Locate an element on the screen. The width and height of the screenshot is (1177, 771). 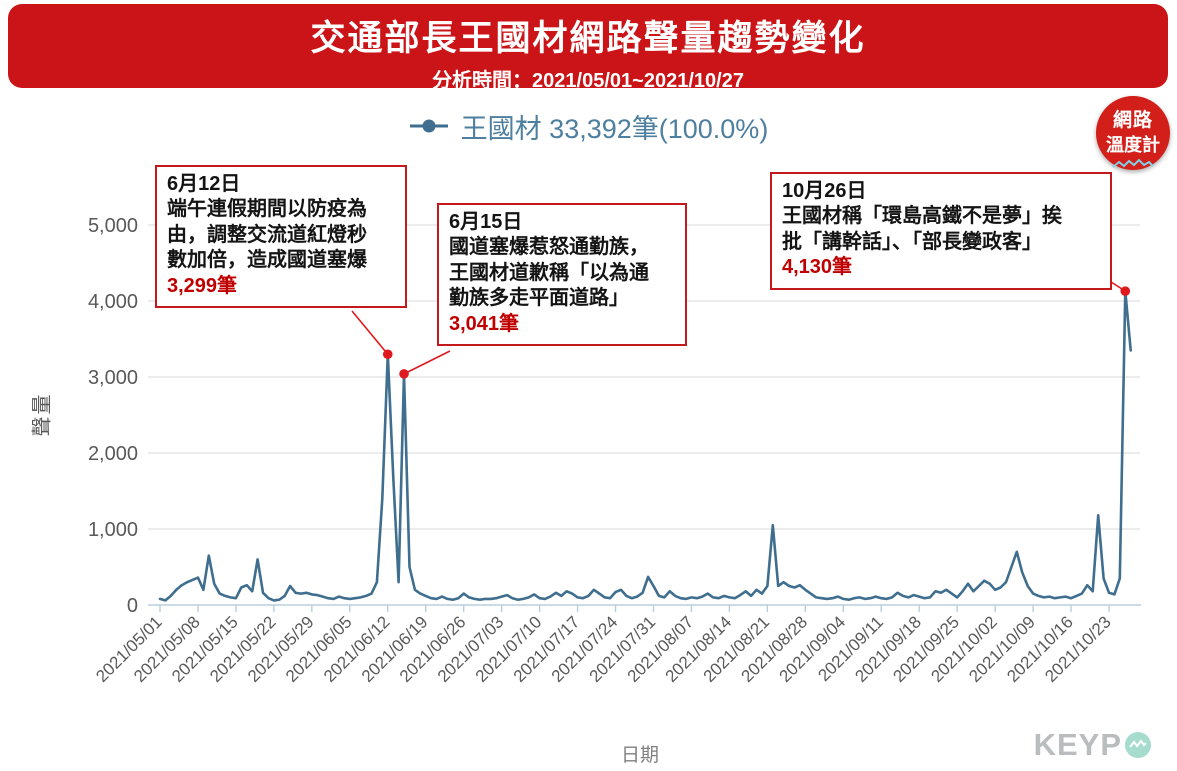
annotation-count: 3,299筆 is located at coordinates (202, 285).